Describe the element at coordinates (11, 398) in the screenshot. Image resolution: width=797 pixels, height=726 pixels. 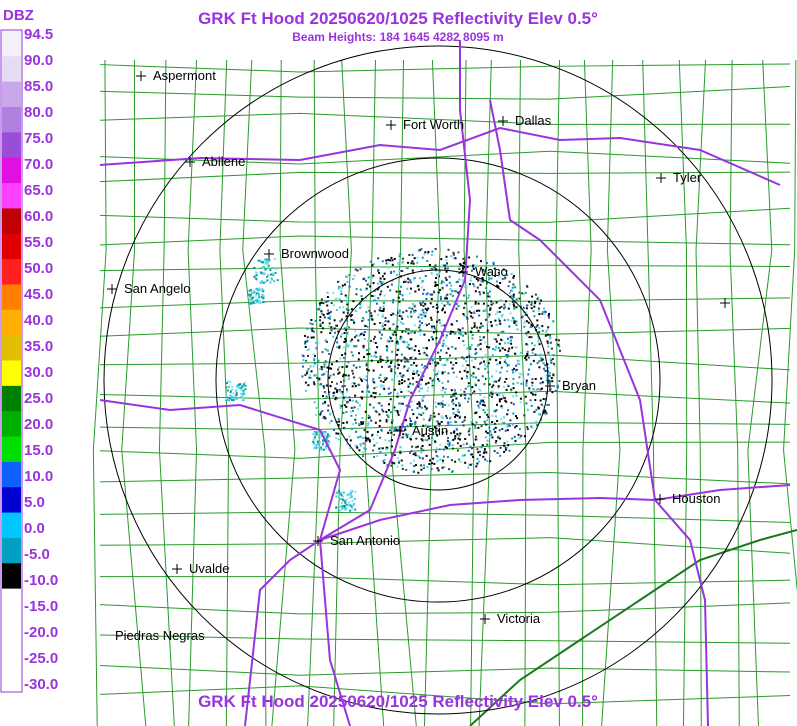
I see `colorbar-segment` at that location.